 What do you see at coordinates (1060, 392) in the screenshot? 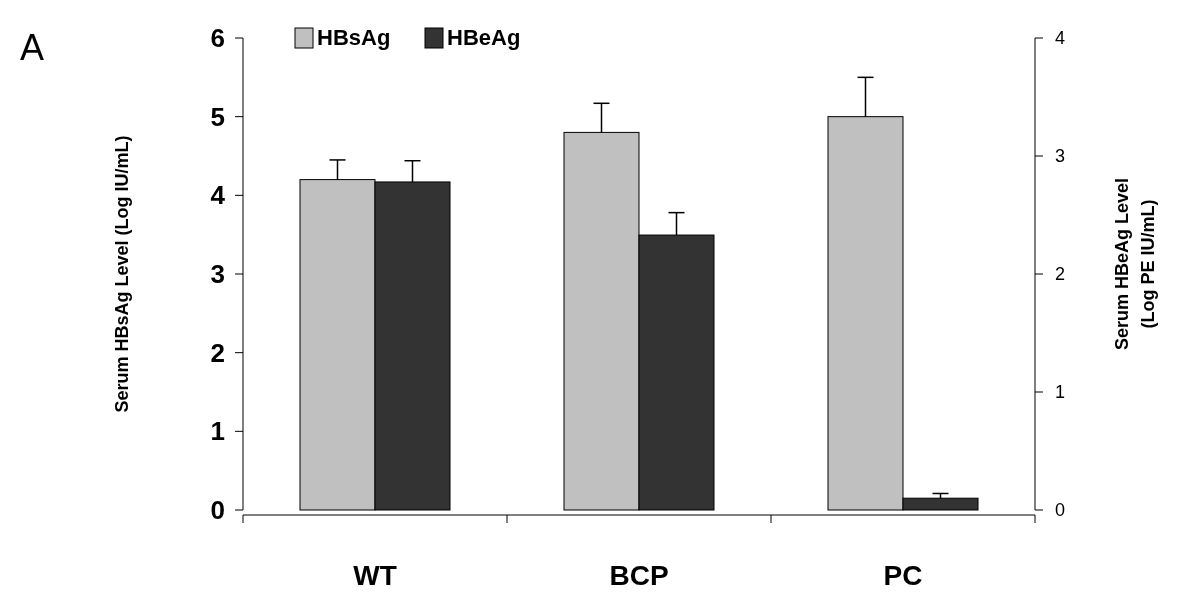
I see `y2-tick-label: 1` at bounding box center [1060, 392].